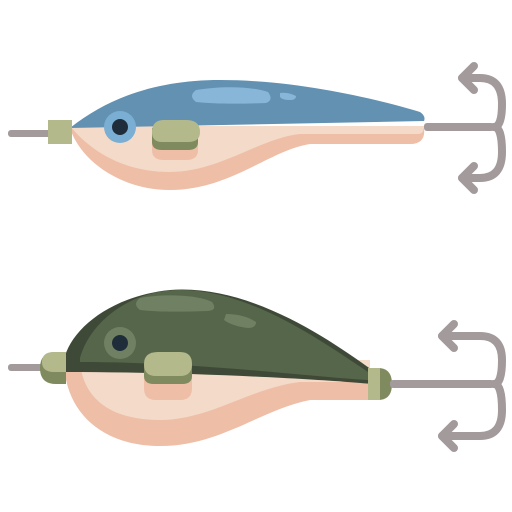 This screenshot has height=512, width=512. What do you see at coordinates (374, 384) in the screenshot?
I see `tail-fitting` at bounding box center [374, 384].